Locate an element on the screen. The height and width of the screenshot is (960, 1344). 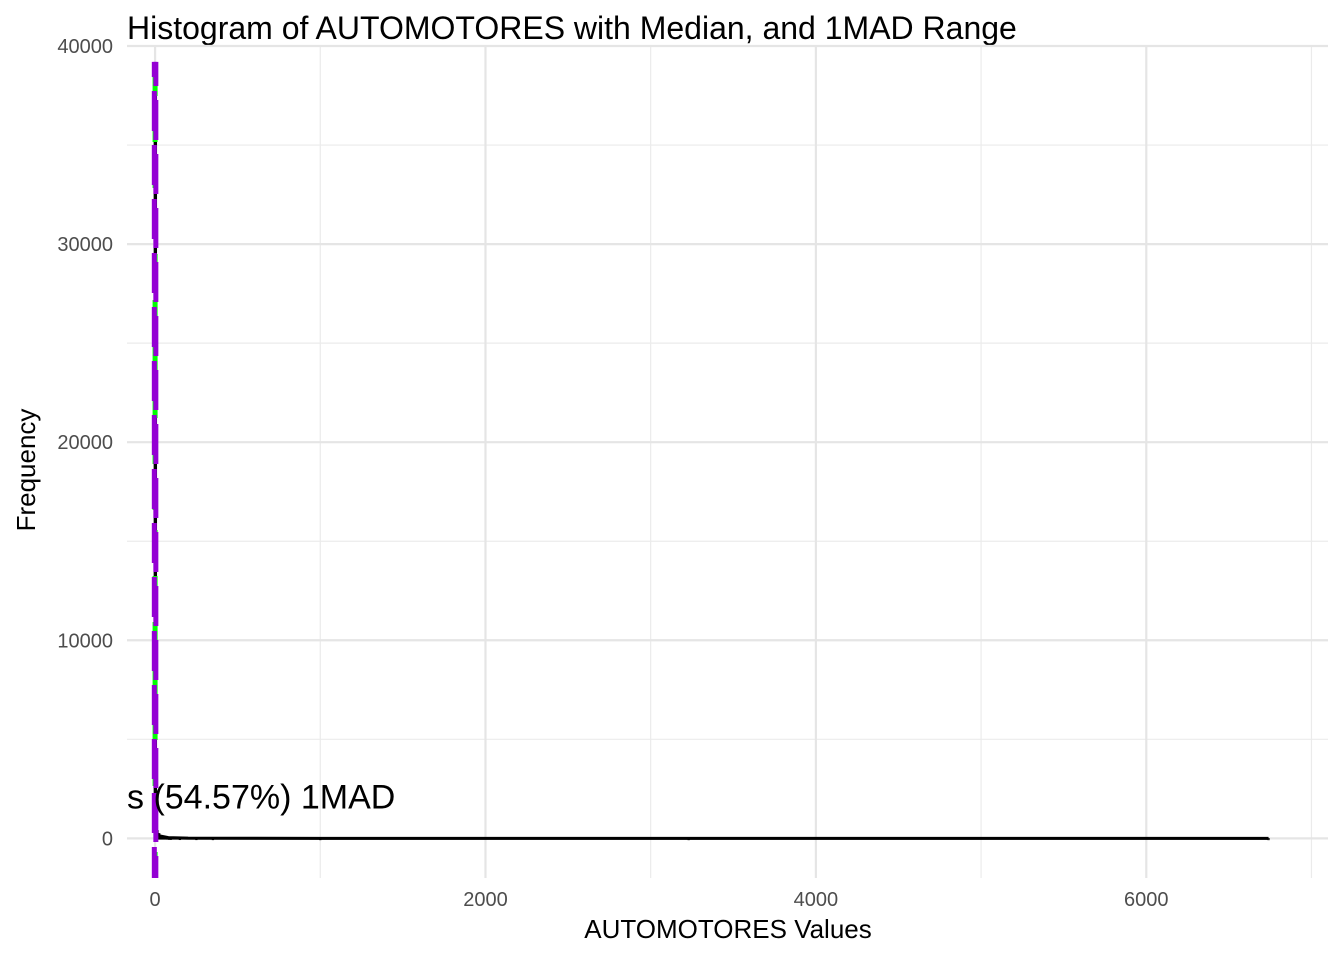
x-tick-label: 0 is located at coordinates (155, 900).